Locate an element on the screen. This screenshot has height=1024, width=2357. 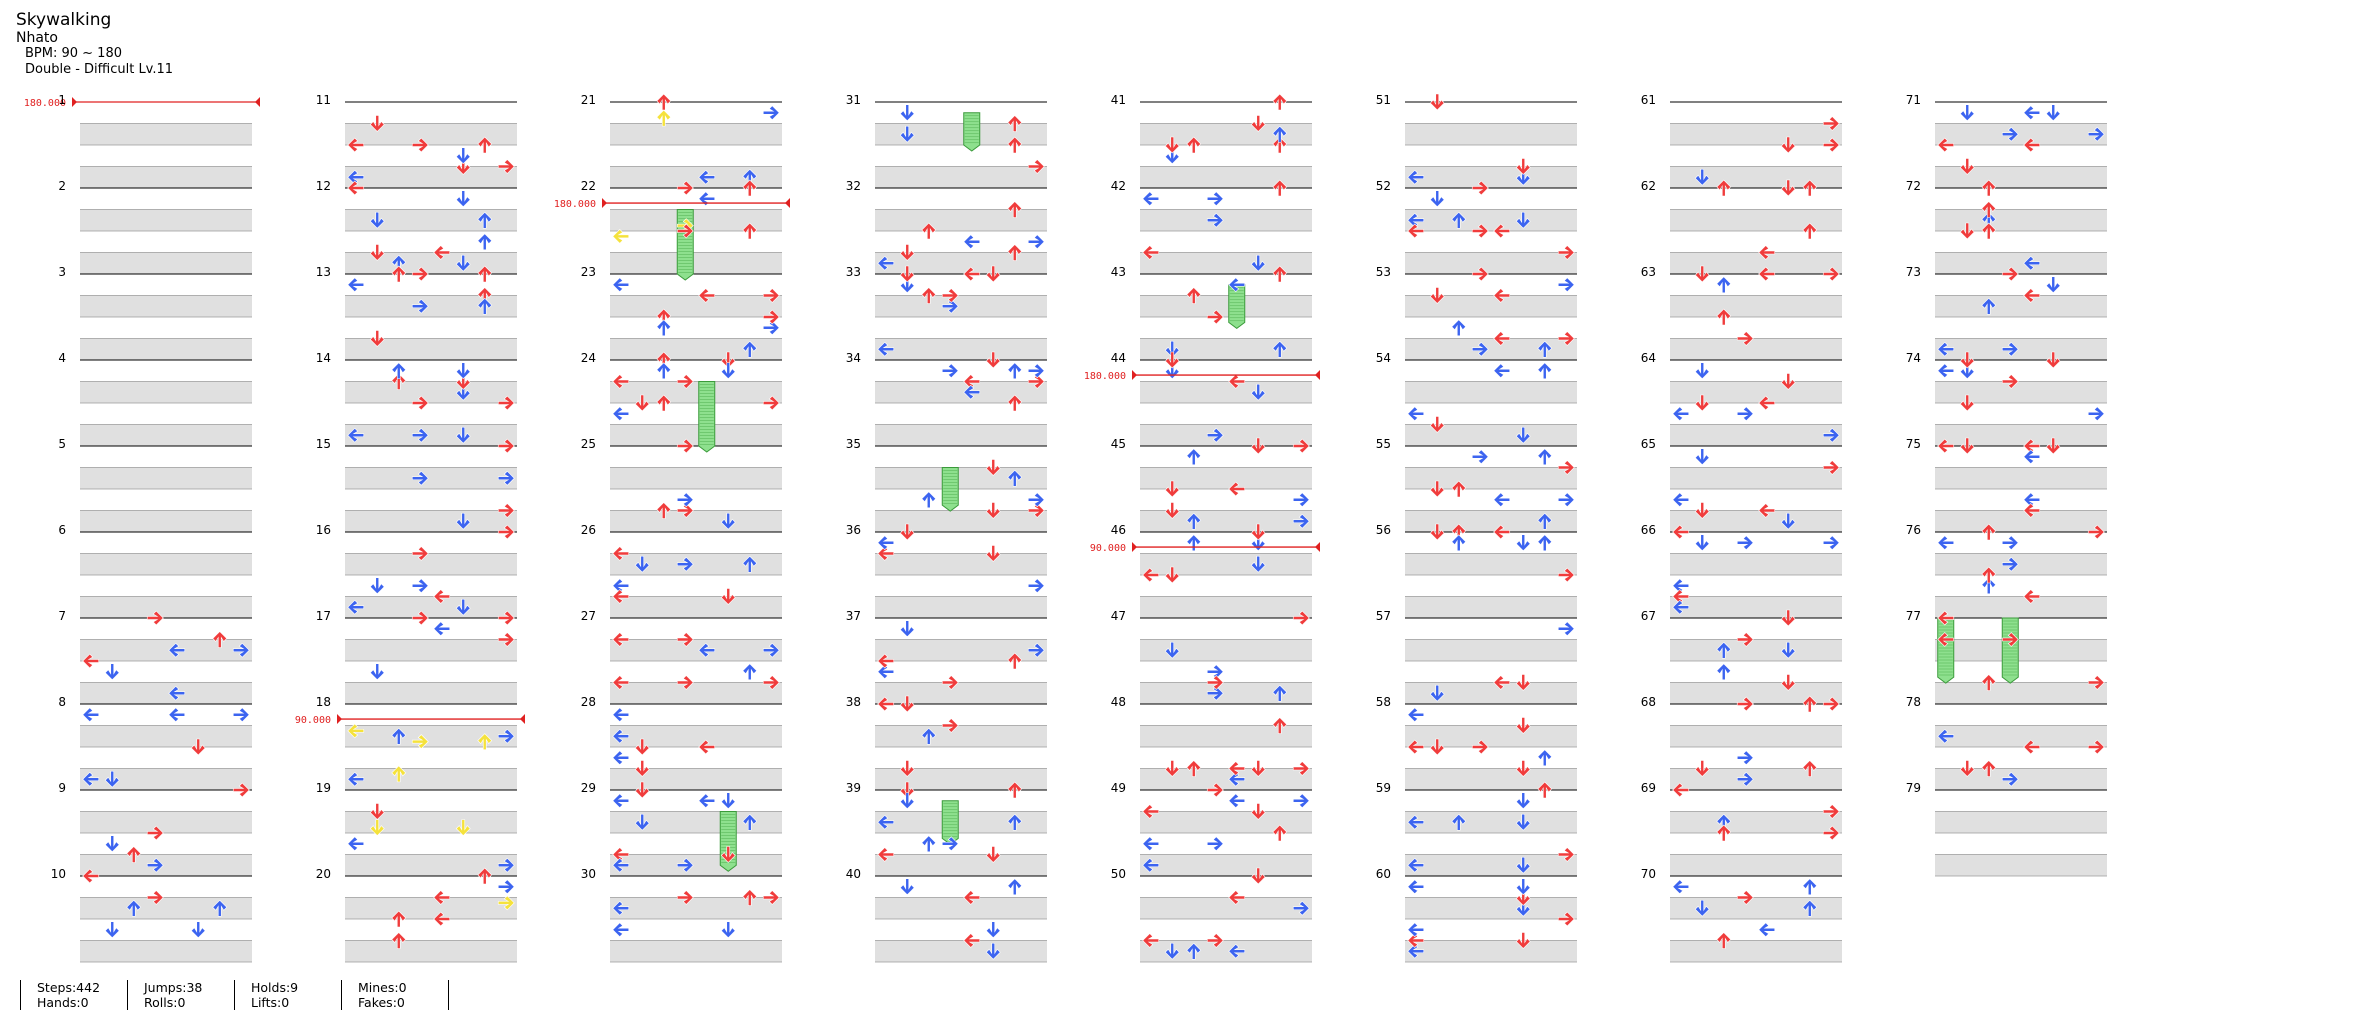
stat-line: Jumps:38 is located at coordinates (173, 987).